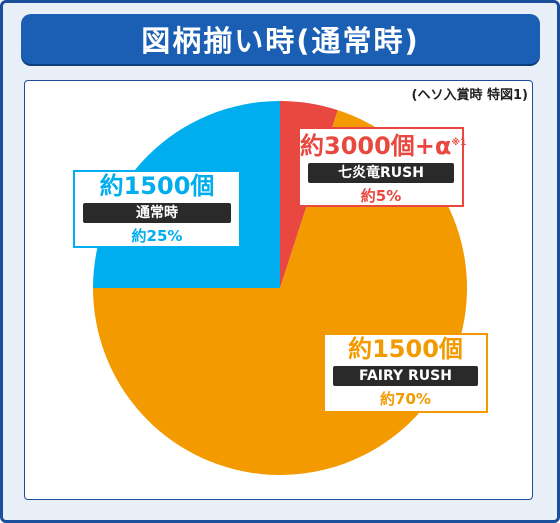 The height and width of the screenshot is (523, 560). I want to click on label-fairy-amount: 約1500個, so click(405, 349).